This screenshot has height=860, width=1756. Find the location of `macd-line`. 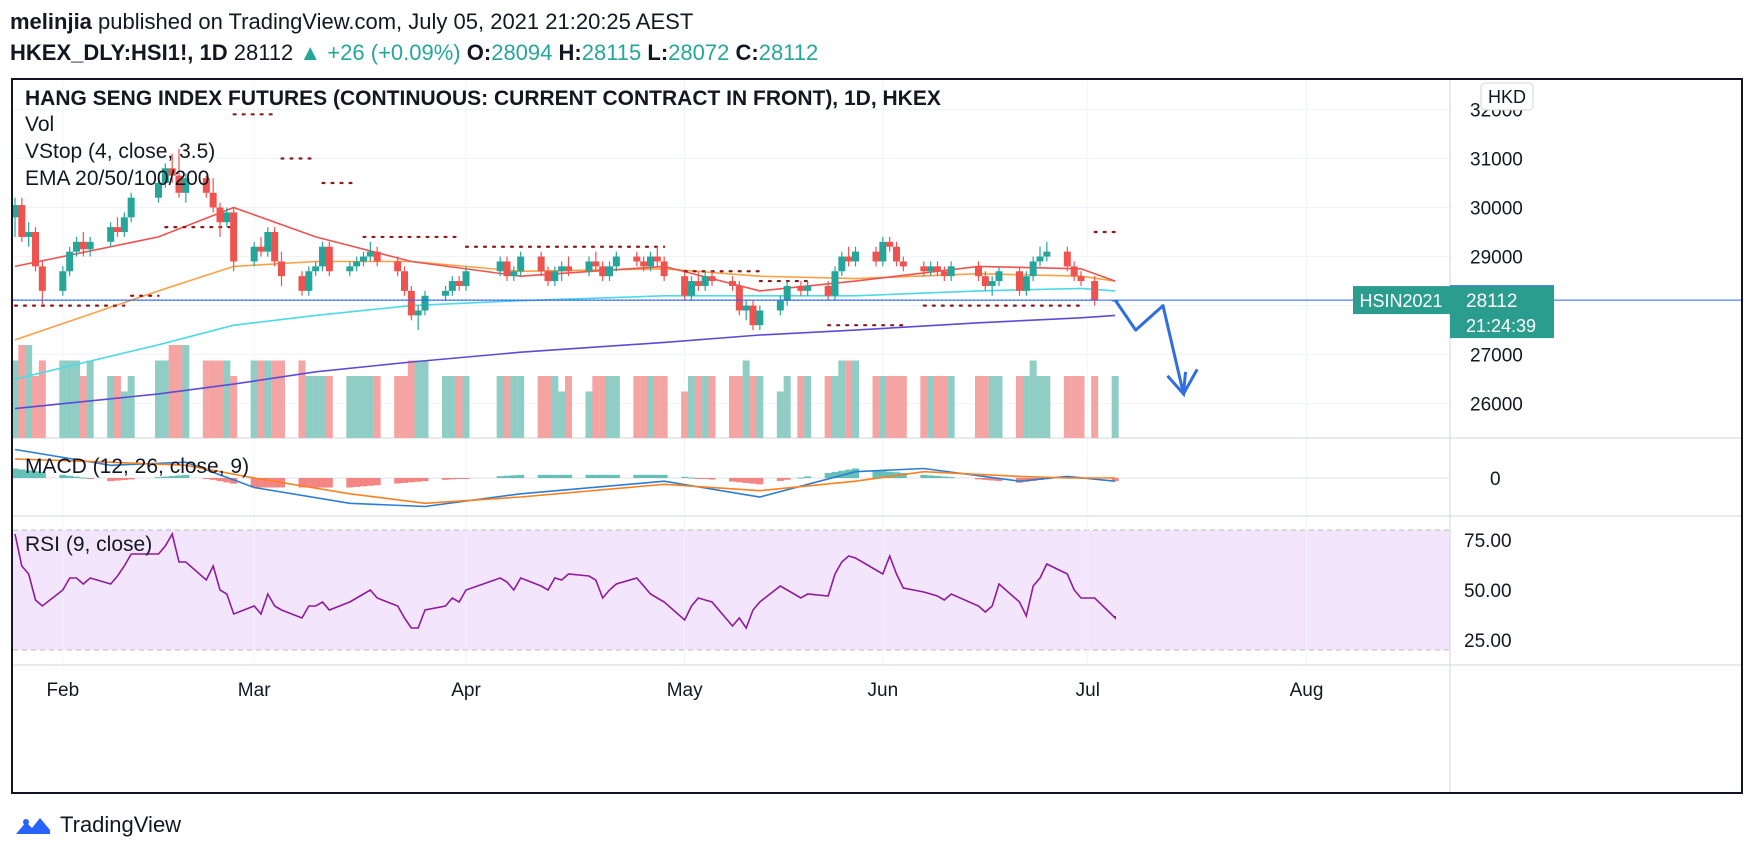

macd-line is located at coordinates (565, 478).